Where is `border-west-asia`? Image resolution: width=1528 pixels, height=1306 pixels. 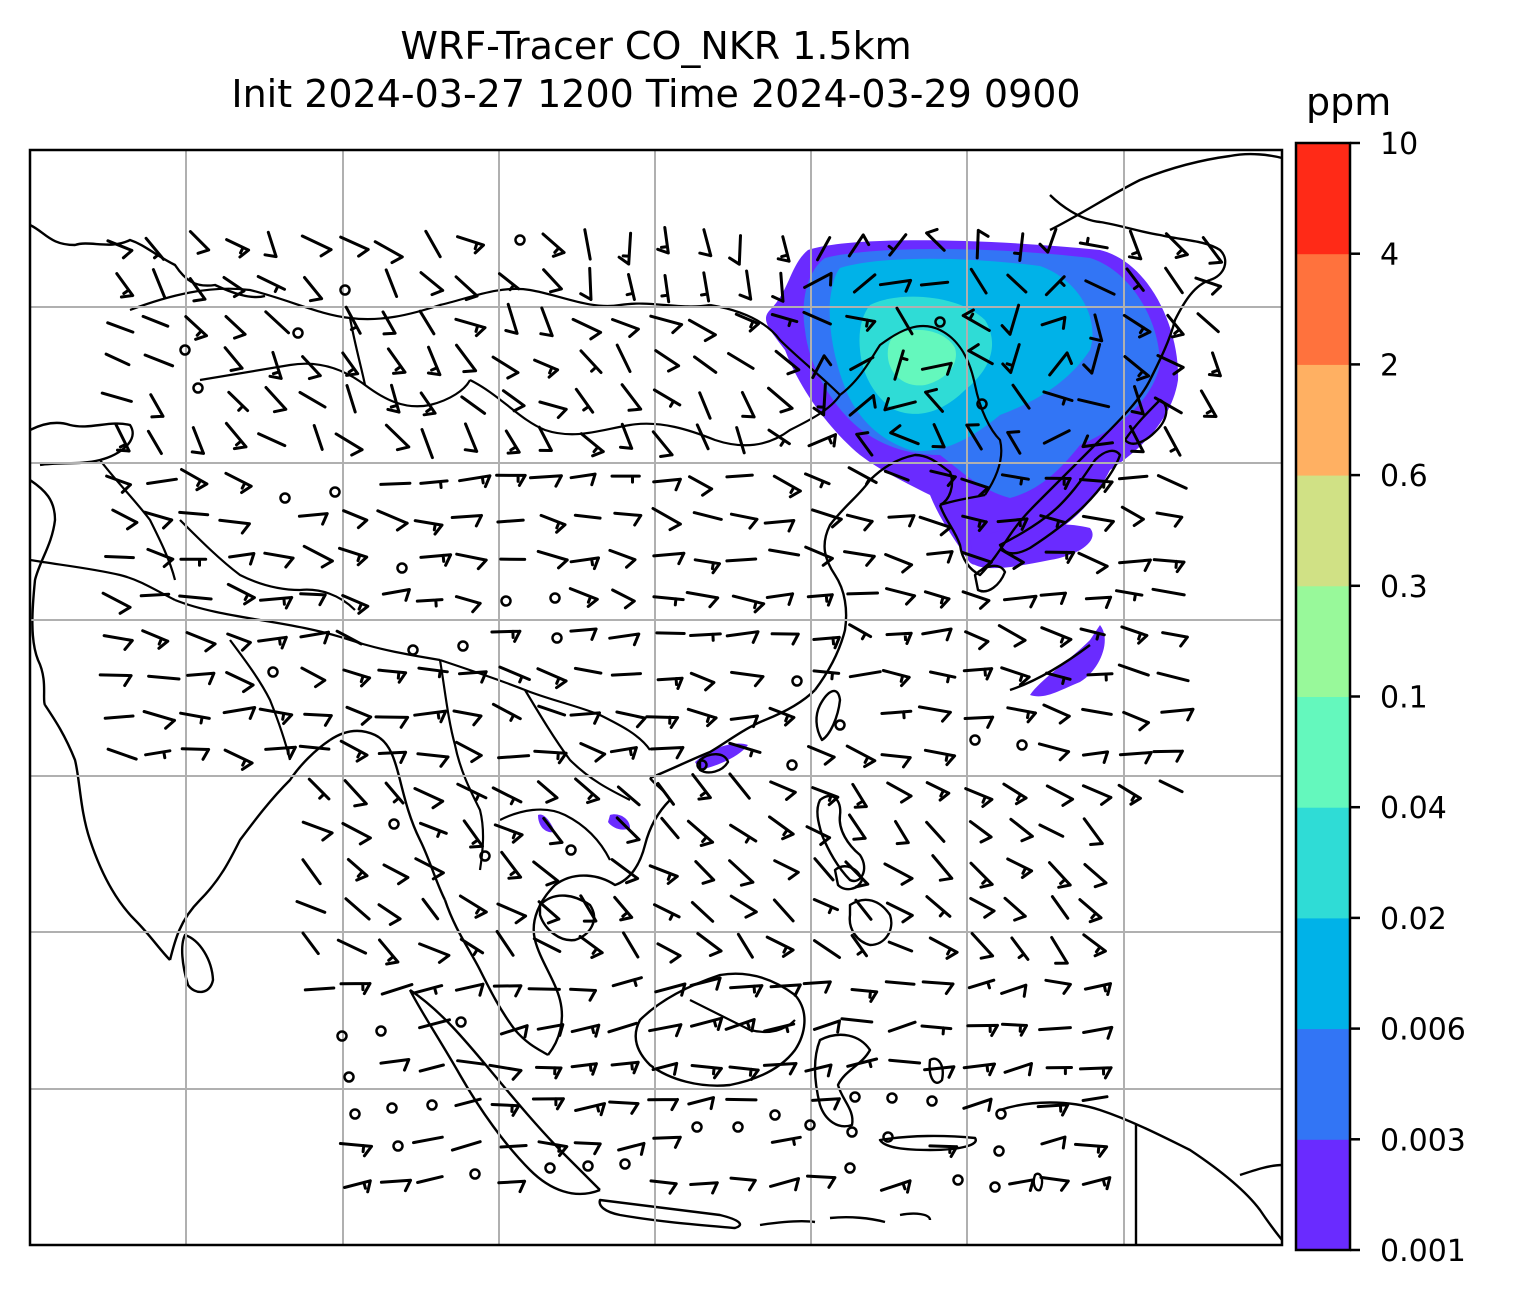
border-west-asia is located at coordinates (103, 579).